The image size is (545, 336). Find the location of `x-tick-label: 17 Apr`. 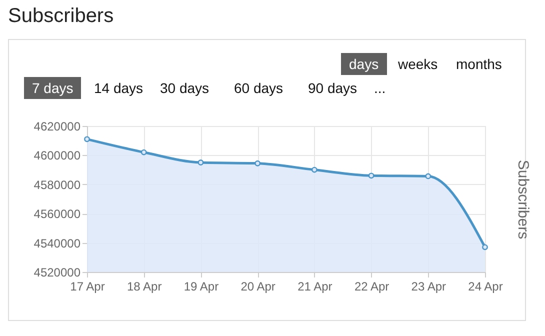

x-tick-label: 17 Apr is located at coordinates (87, 287).